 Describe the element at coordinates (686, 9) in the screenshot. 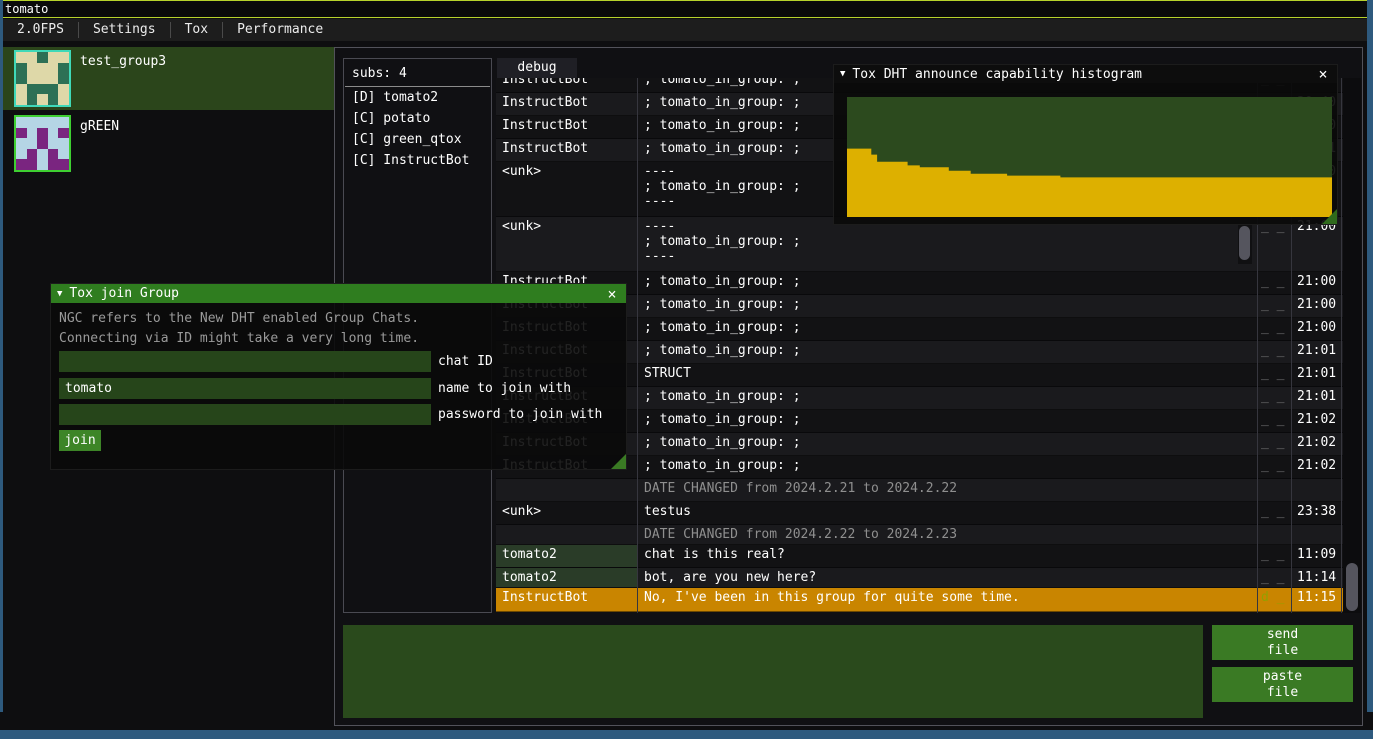

I see `os-title-bar: tomato` at that location.